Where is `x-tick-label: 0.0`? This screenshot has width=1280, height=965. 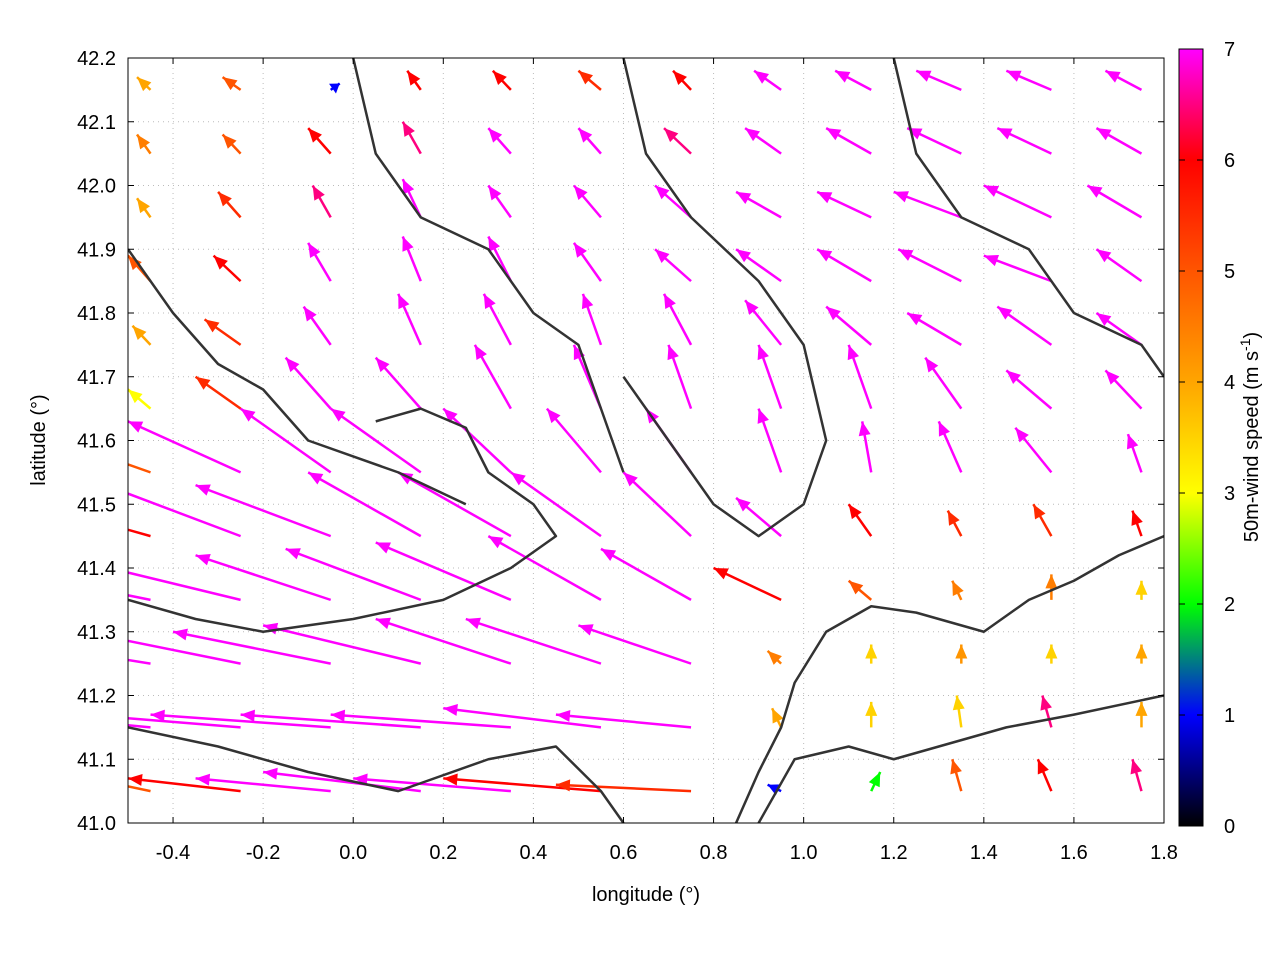
x-tick-label: 0.0 is located at coordinates (353, 853).